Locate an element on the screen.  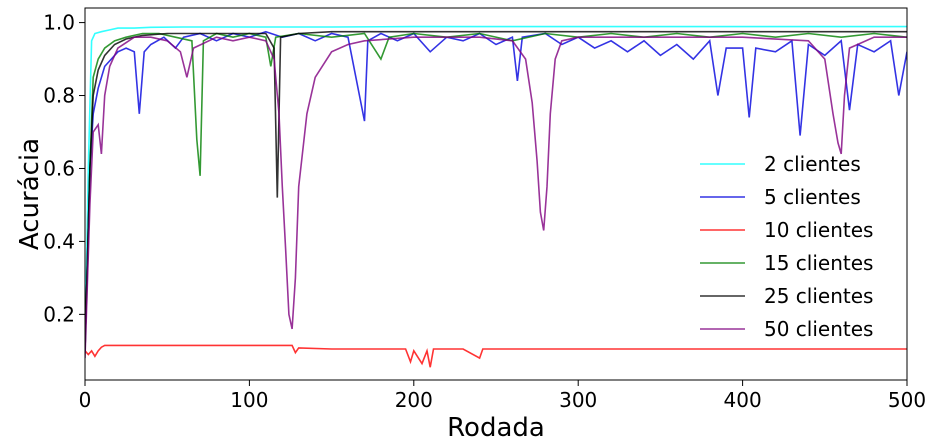
legend-label: 50 clientes is located at coordinates (818, 329).